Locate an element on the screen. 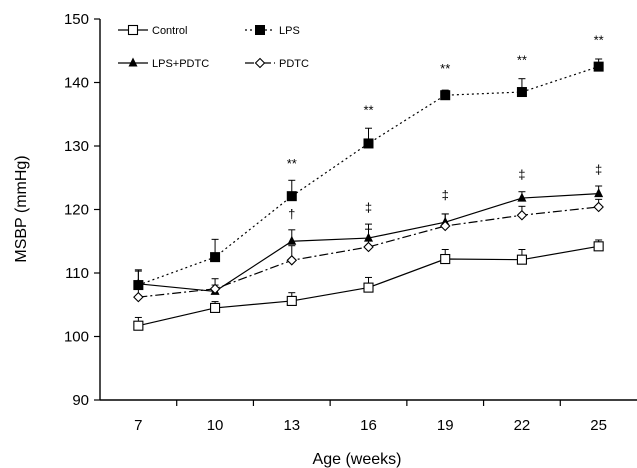  x-tick-label: 7 is located at coordinates (138, 425).